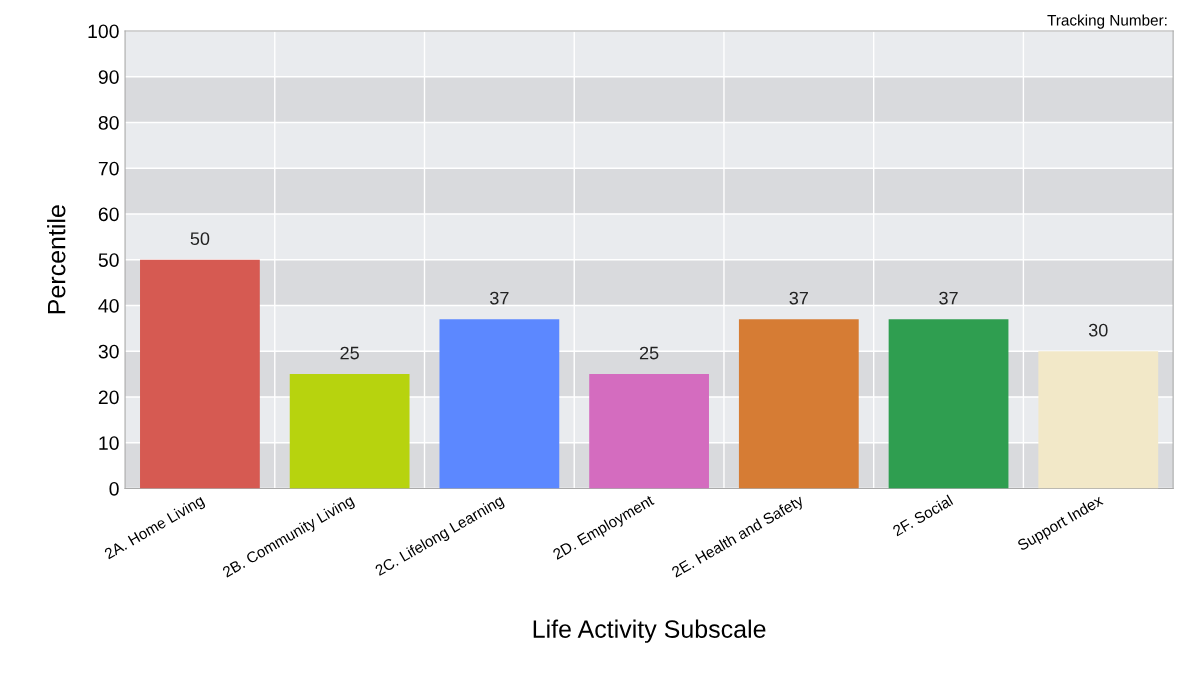  Describe the element at coordinates (200, 239) in the screenshot. I see `data-label: 50` at that location.